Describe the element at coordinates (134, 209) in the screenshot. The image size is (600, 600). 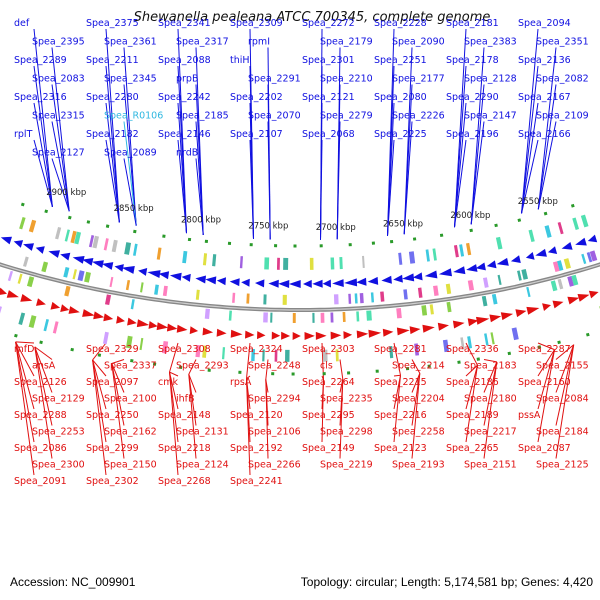
I see `scale-label: 2850 kbp` at that location.